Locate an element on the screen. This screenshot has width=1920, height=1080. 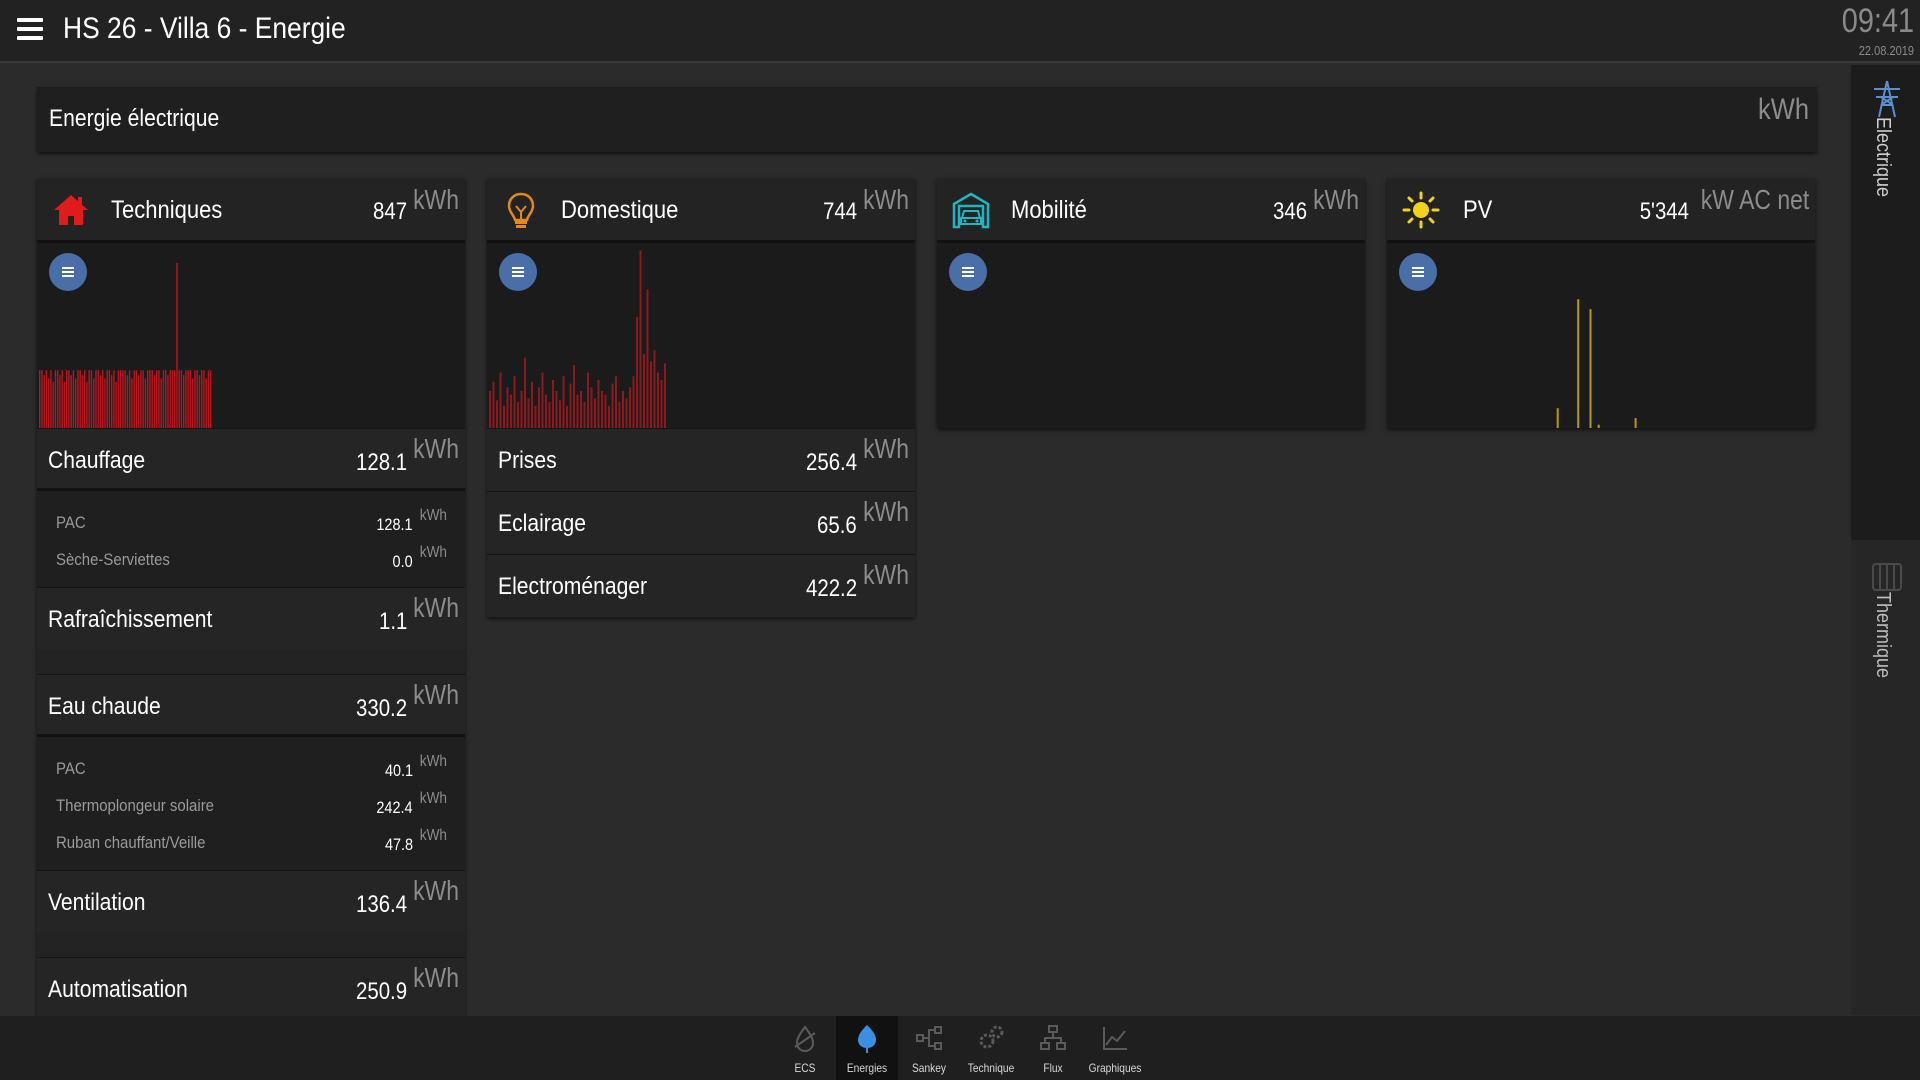
row-chauffage: Chauffage 128.1 kWh is located at coordinates (251, 463).